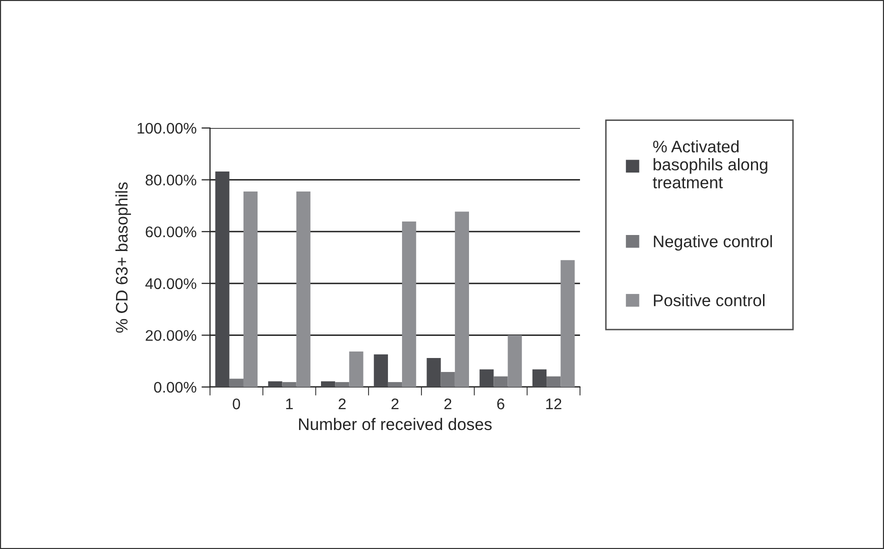 This screenshot has height=549, width=884. What do you see at coordinates (236, 404) in the screenshot?
I see `x-tick-label: 0` at bounding box center [236, 404].